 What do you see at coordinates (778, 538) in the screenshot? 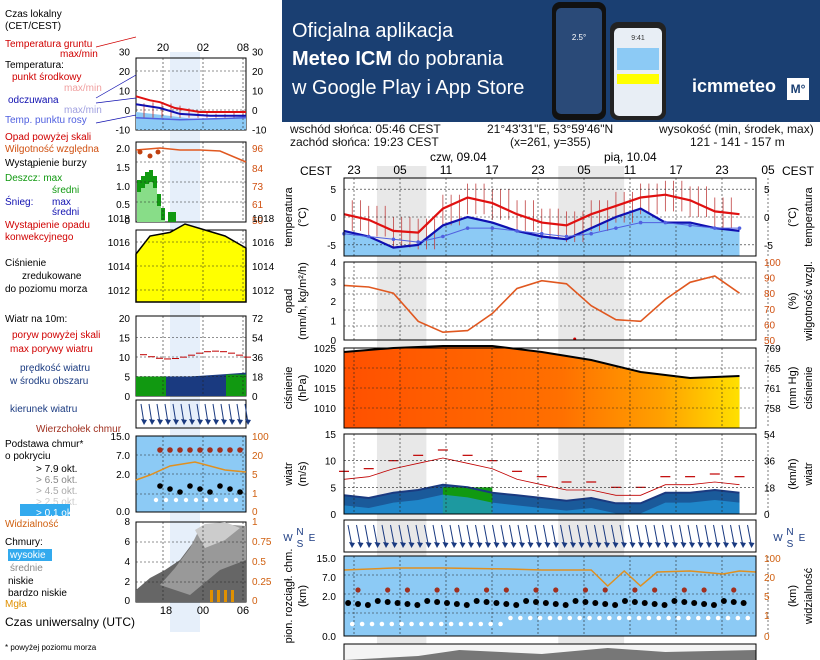
I see `compass-right-w: W` at bounding box center [778, 538].